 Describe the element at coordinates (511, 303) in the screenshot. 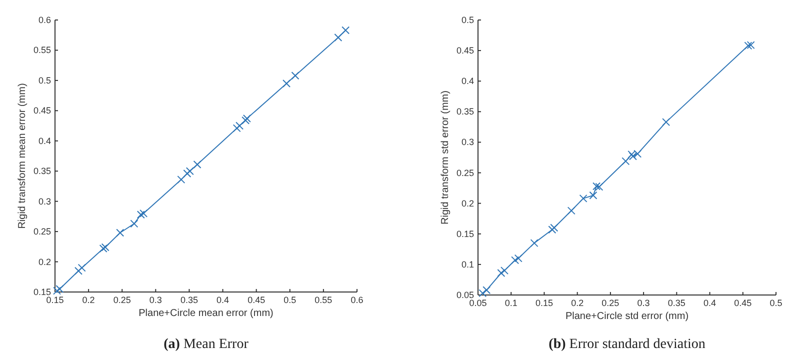

I see `x-tick-label: 0.1` at that location.